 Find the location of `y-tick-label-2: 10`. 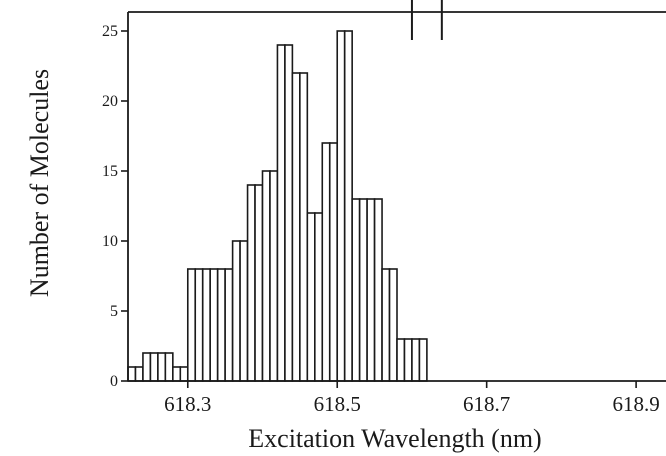

y-tick-label-2: 10 is located at coordinates (110, 241).